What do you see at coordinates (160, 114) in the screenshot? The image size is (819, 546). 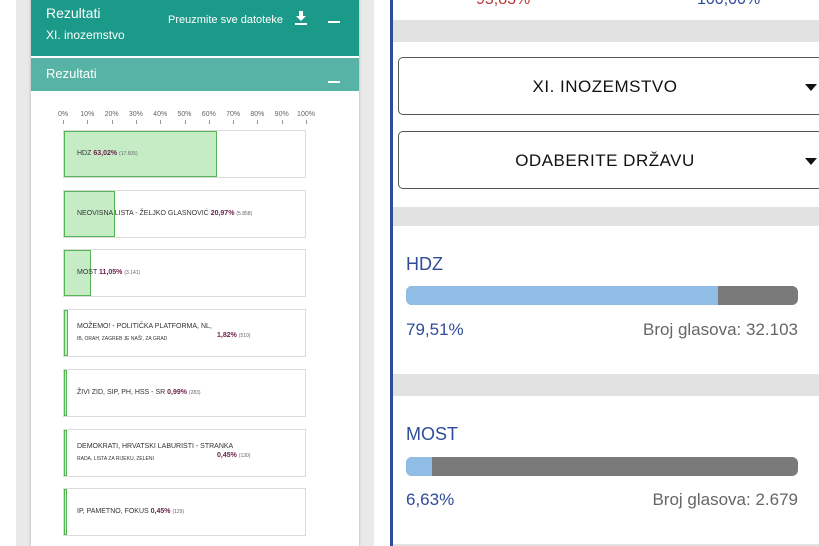 I see `axis-tick-label: 40%` at bounding box center [160, 114].